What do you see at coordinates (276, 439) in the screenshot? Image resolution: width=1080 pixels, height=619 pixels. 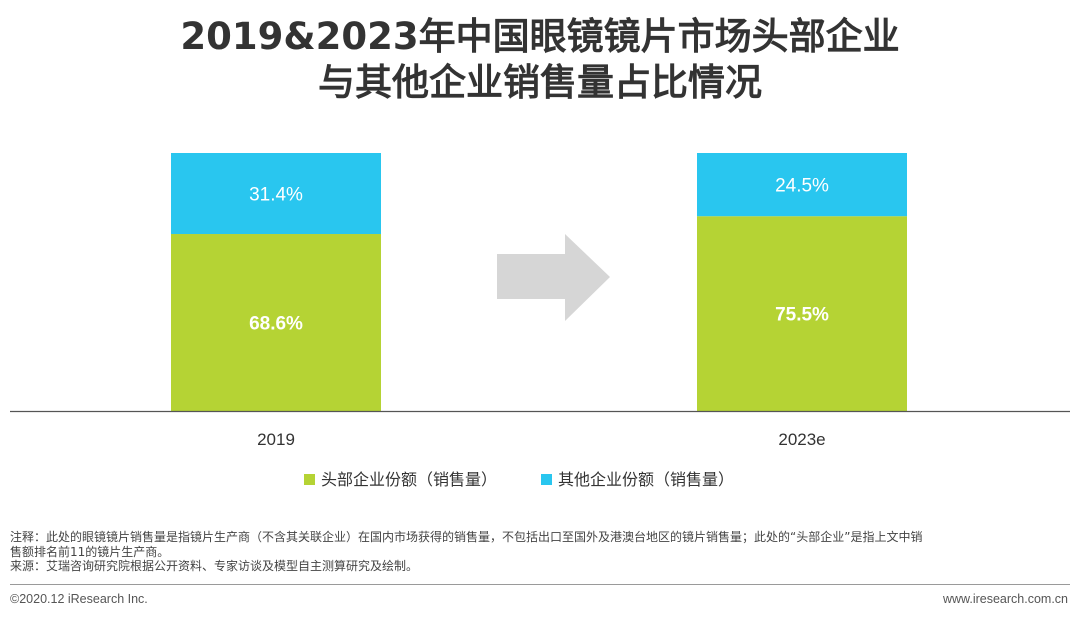 I see `x-tick-label-2019: 2019` at bounding box center [276, 439].